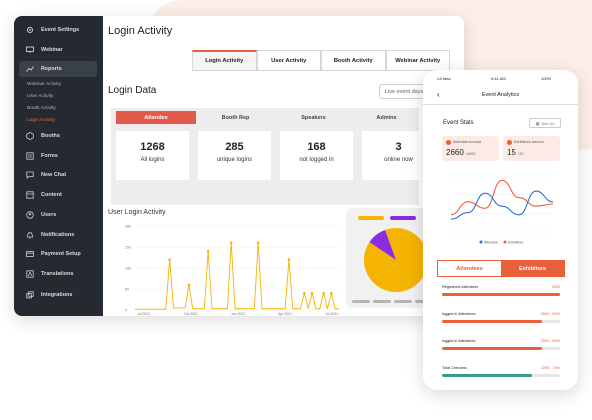  What do you see at coordinates (537, 123) in the screenshot?
I see `calendar-icon: ▦` at bounding box center [537, 123].